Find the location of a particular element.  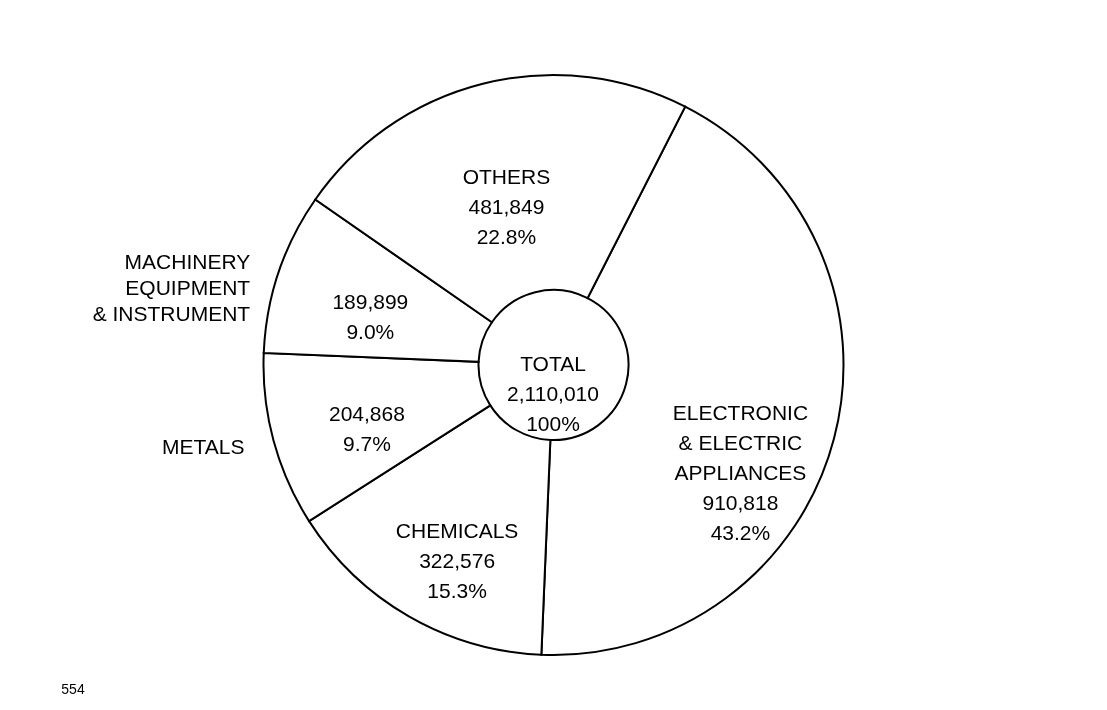

slice-label: OTHERS is located at coordinates (506, 176).